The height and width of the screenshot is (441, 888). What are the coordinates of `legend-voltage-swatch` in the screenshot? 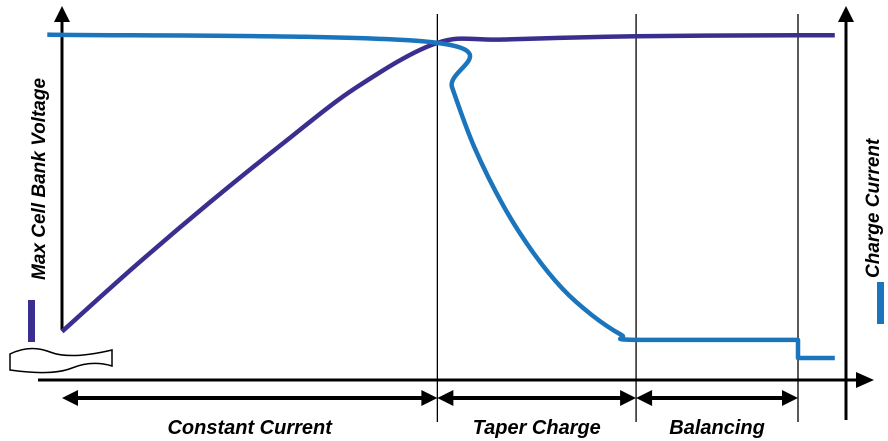 It's located at (31, 321).